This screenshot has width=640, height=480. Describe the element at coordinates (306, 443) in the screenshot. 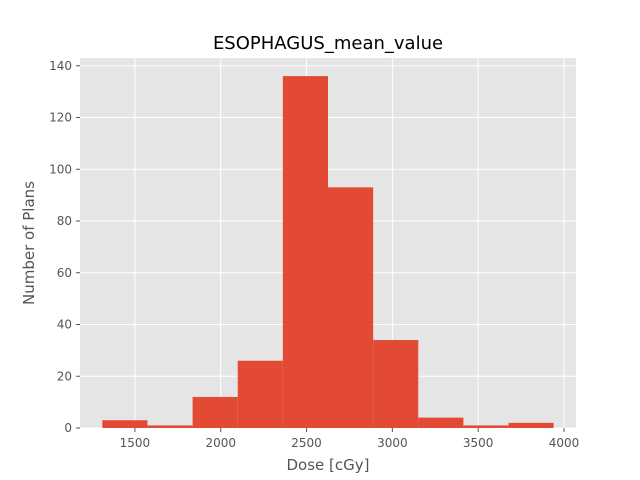

I see `x-tick-label: 2500` at that location.